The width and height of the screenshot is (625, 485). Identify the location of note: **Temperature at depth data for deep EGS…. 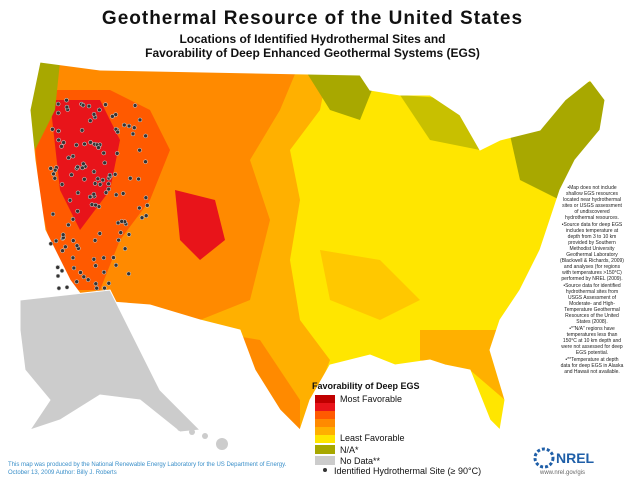
(592, 366).